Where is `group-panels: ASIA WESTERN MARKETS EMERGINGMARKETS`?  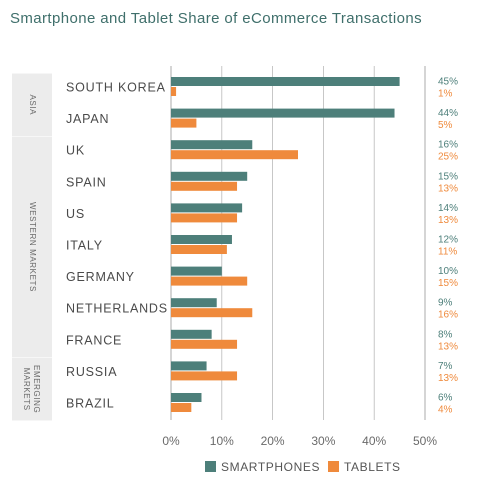 group-panels: ASIA WESTERN MARKETS EMERGINGMARKETS is located at coordinates (32, 247).